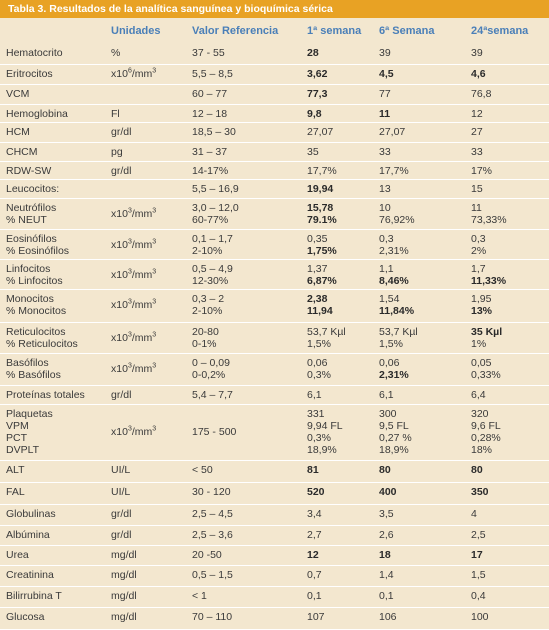 The width and height of the screenshot is (549, 630). I want to click on week-6-cell: 4,5, so click(425, 74).